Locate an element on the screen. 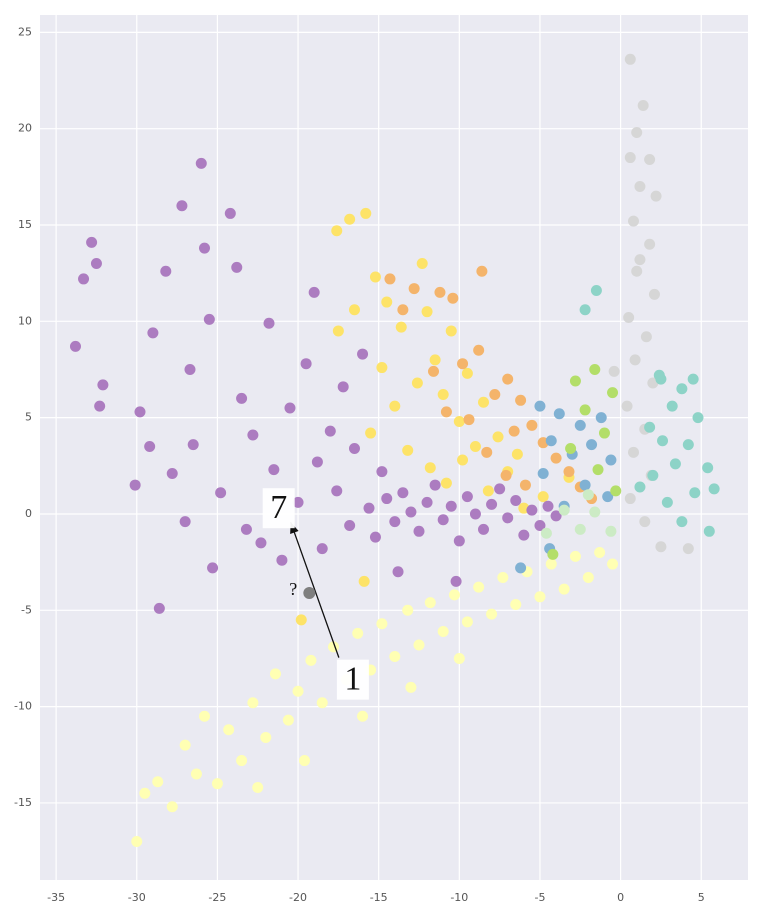 This screenshot has height=920, width=766. y-tick-label: 10 is located at coordinates (25, 320).